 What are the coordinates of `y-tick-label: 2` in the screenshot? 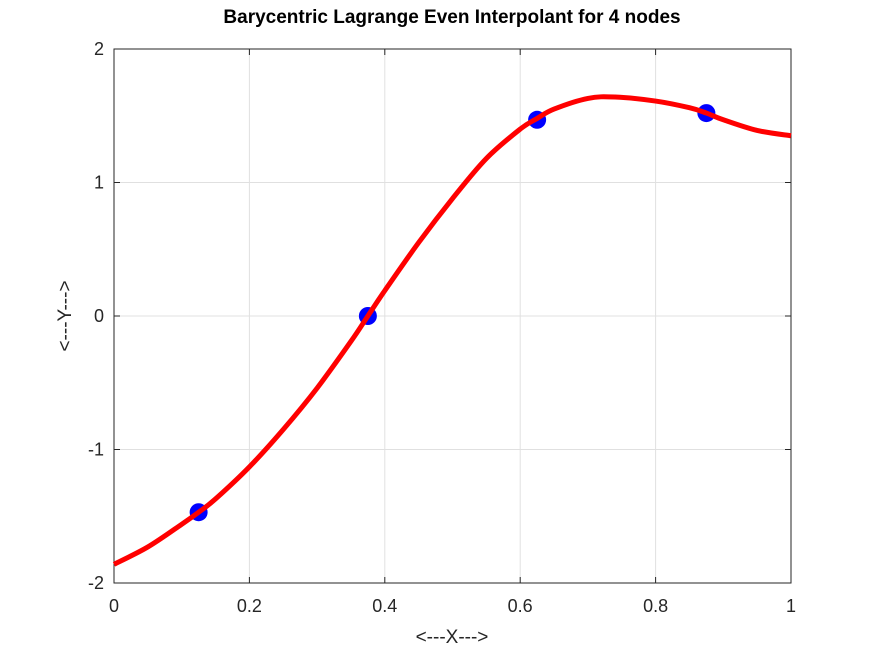 It's located at (99, 49).